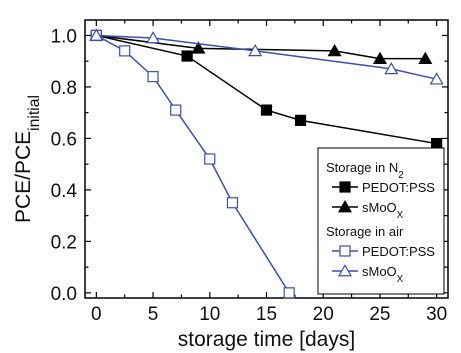 The image size is (461, 353). What do you see at coordinates (64, 242) in the screenshot?
I see `y-tick-label: 0.2` at bounding box center [64, 242].